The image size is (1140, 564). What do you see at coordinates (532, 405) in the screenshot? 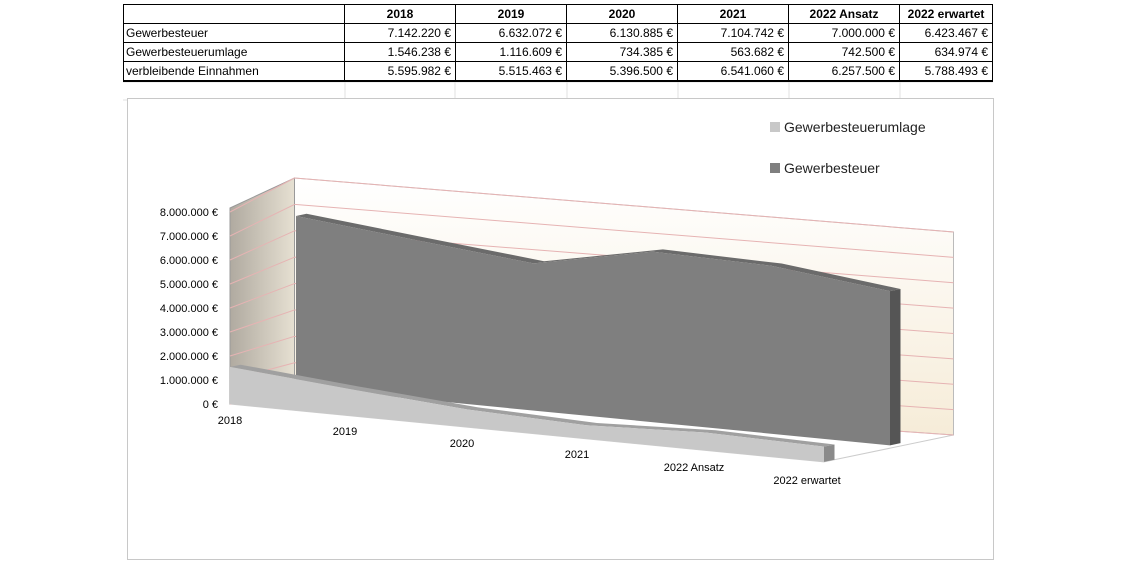
I see `gewerbesteuerumlage-top` at bounding box center [532, 405].